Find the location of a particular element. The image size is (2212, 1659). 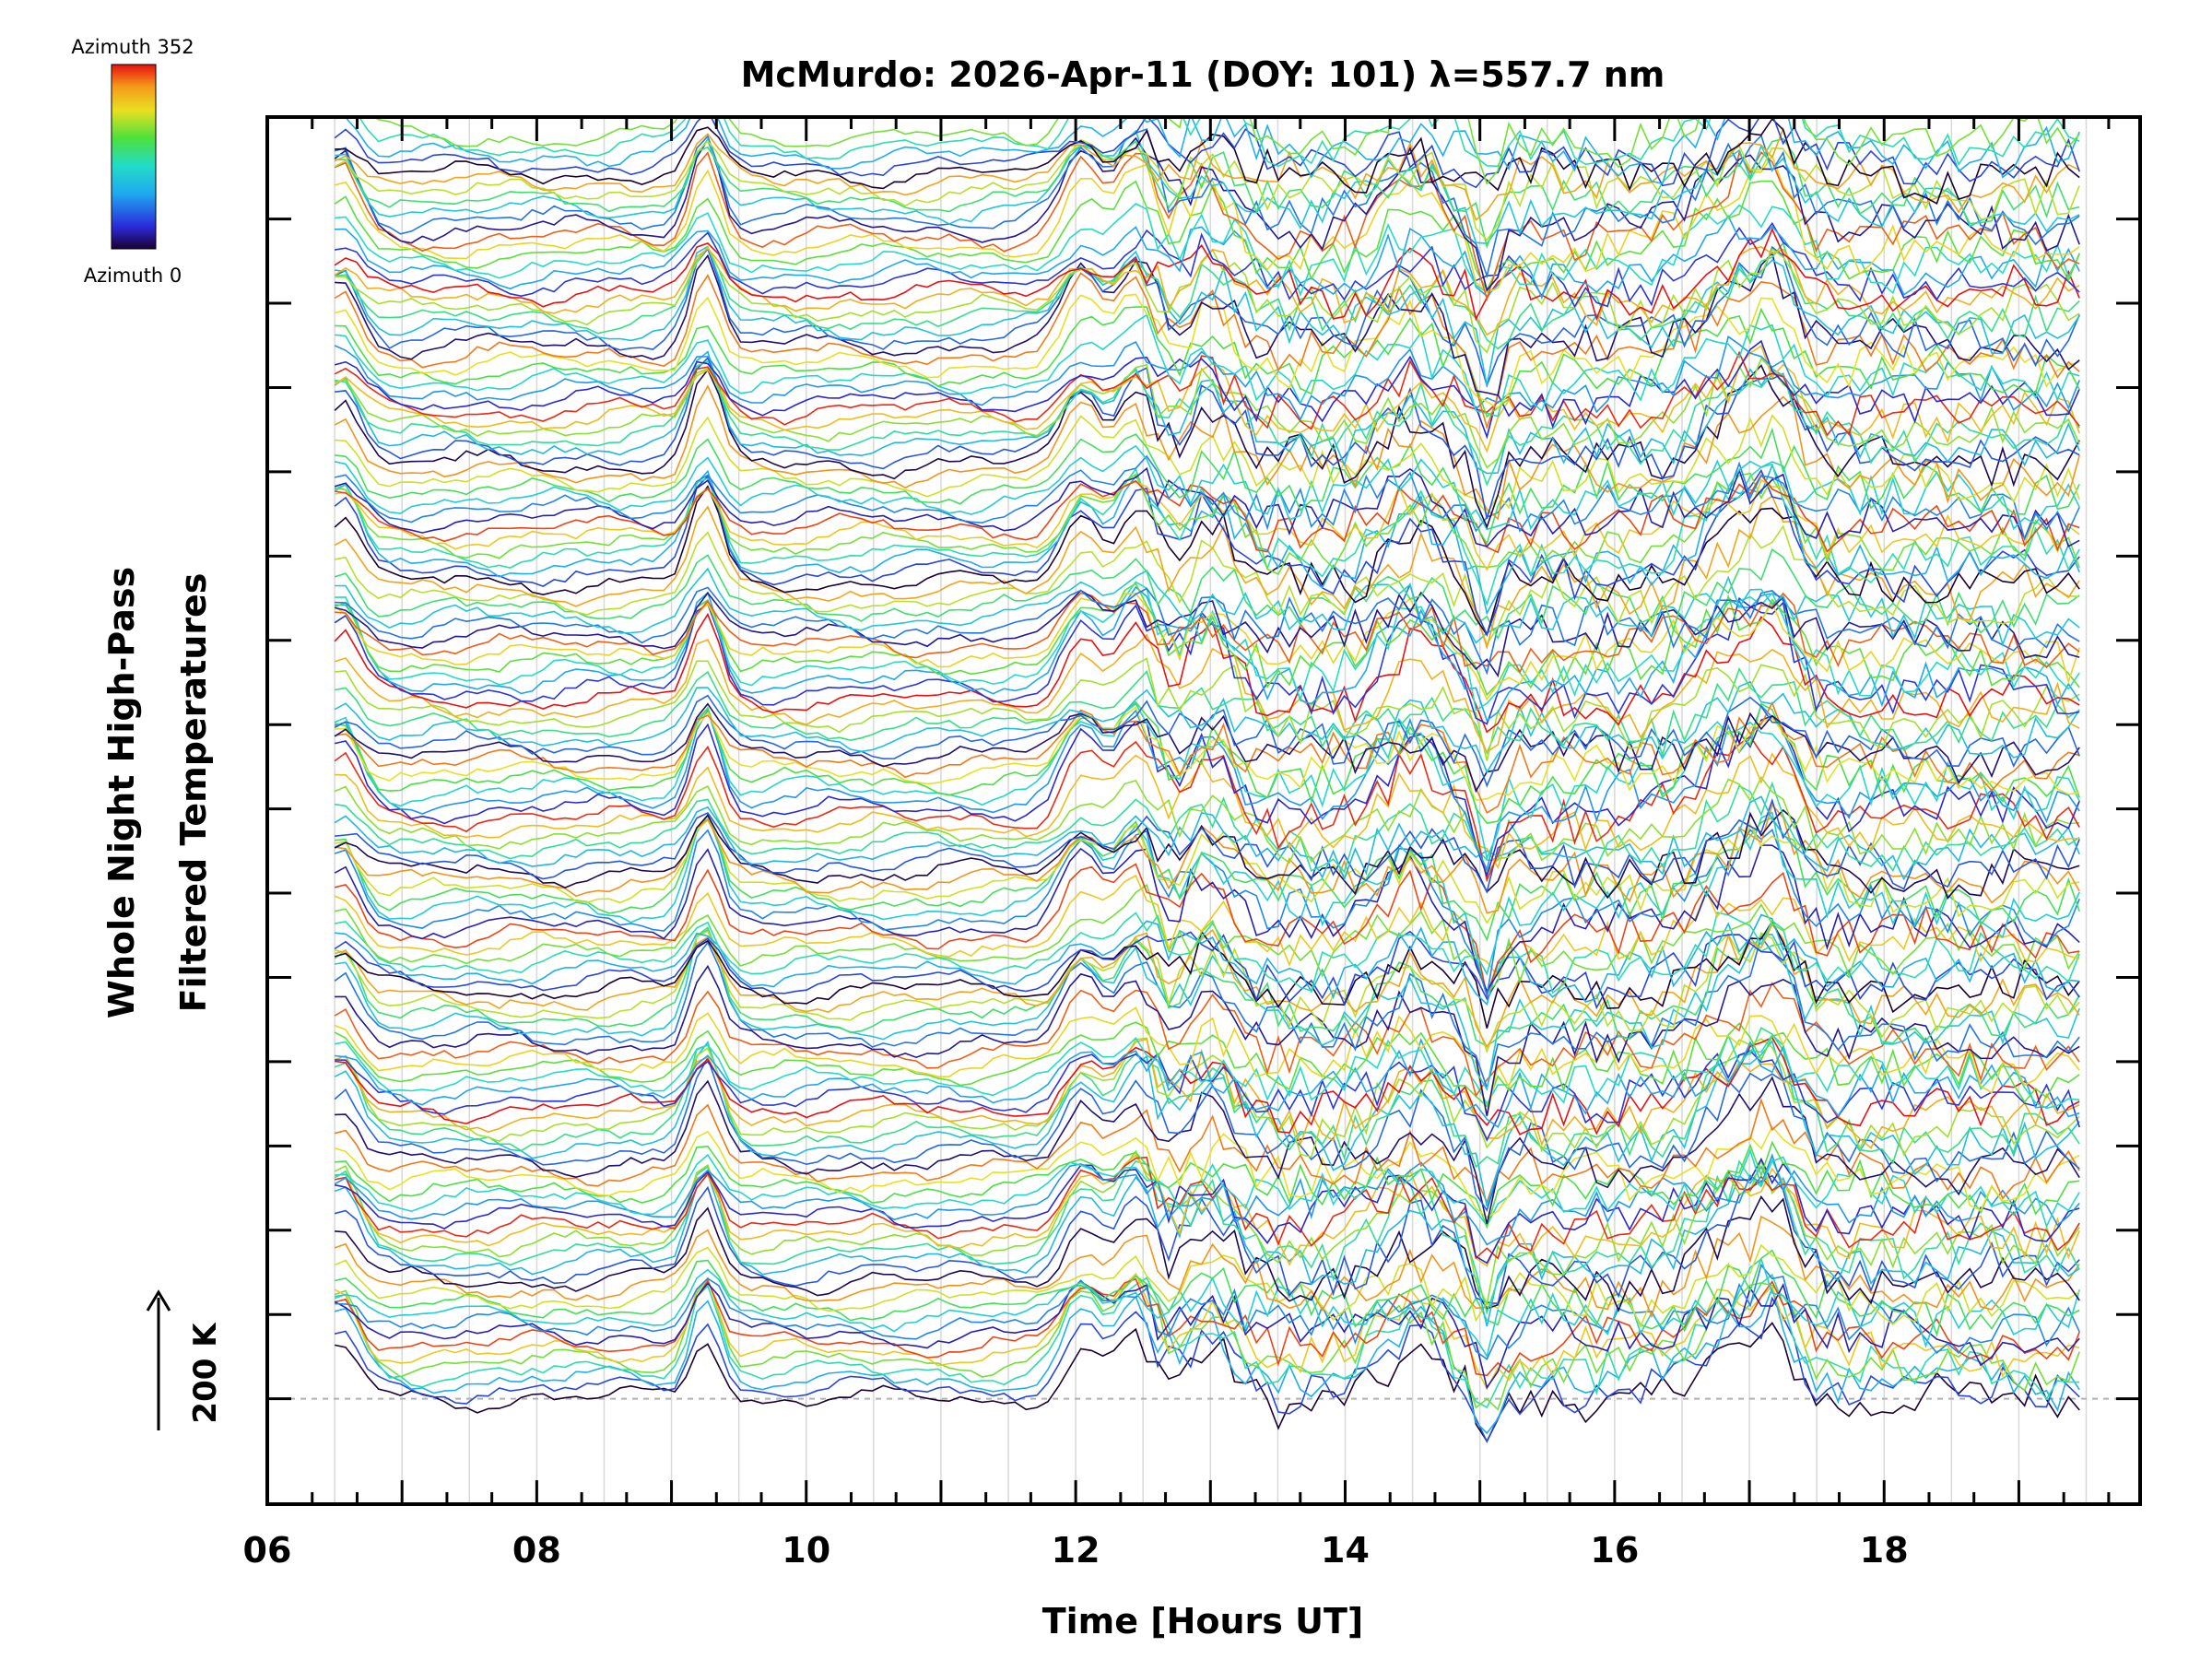

colorbar: Azimuth 352 Azimuth 0 is located at coordinates (132, 161).